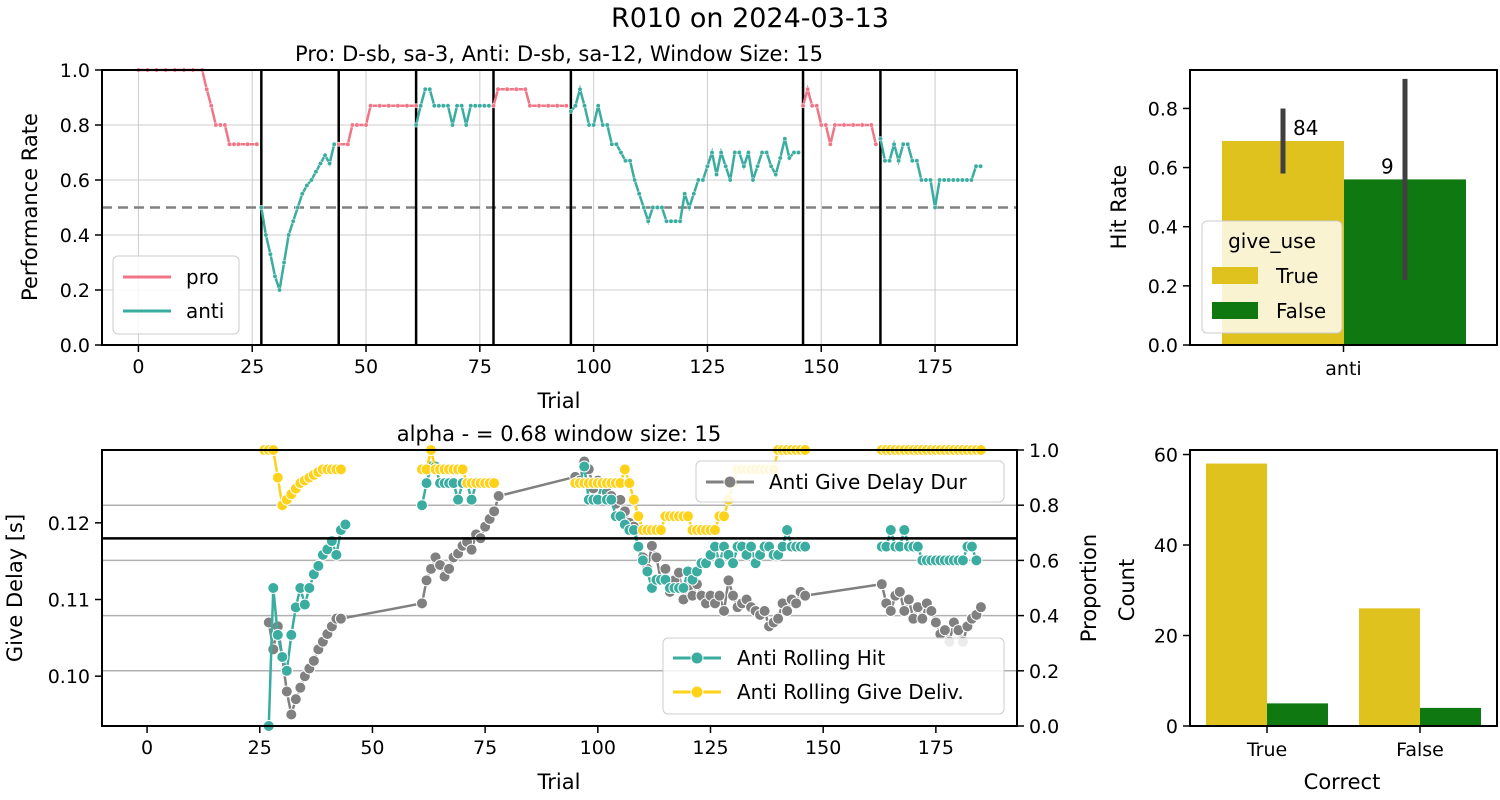 The image size is (1500, 800). What do you see at coordinates (1301, 311) in the screenshot?
I see `legend-label: False` at bounding box center [1301, 311].